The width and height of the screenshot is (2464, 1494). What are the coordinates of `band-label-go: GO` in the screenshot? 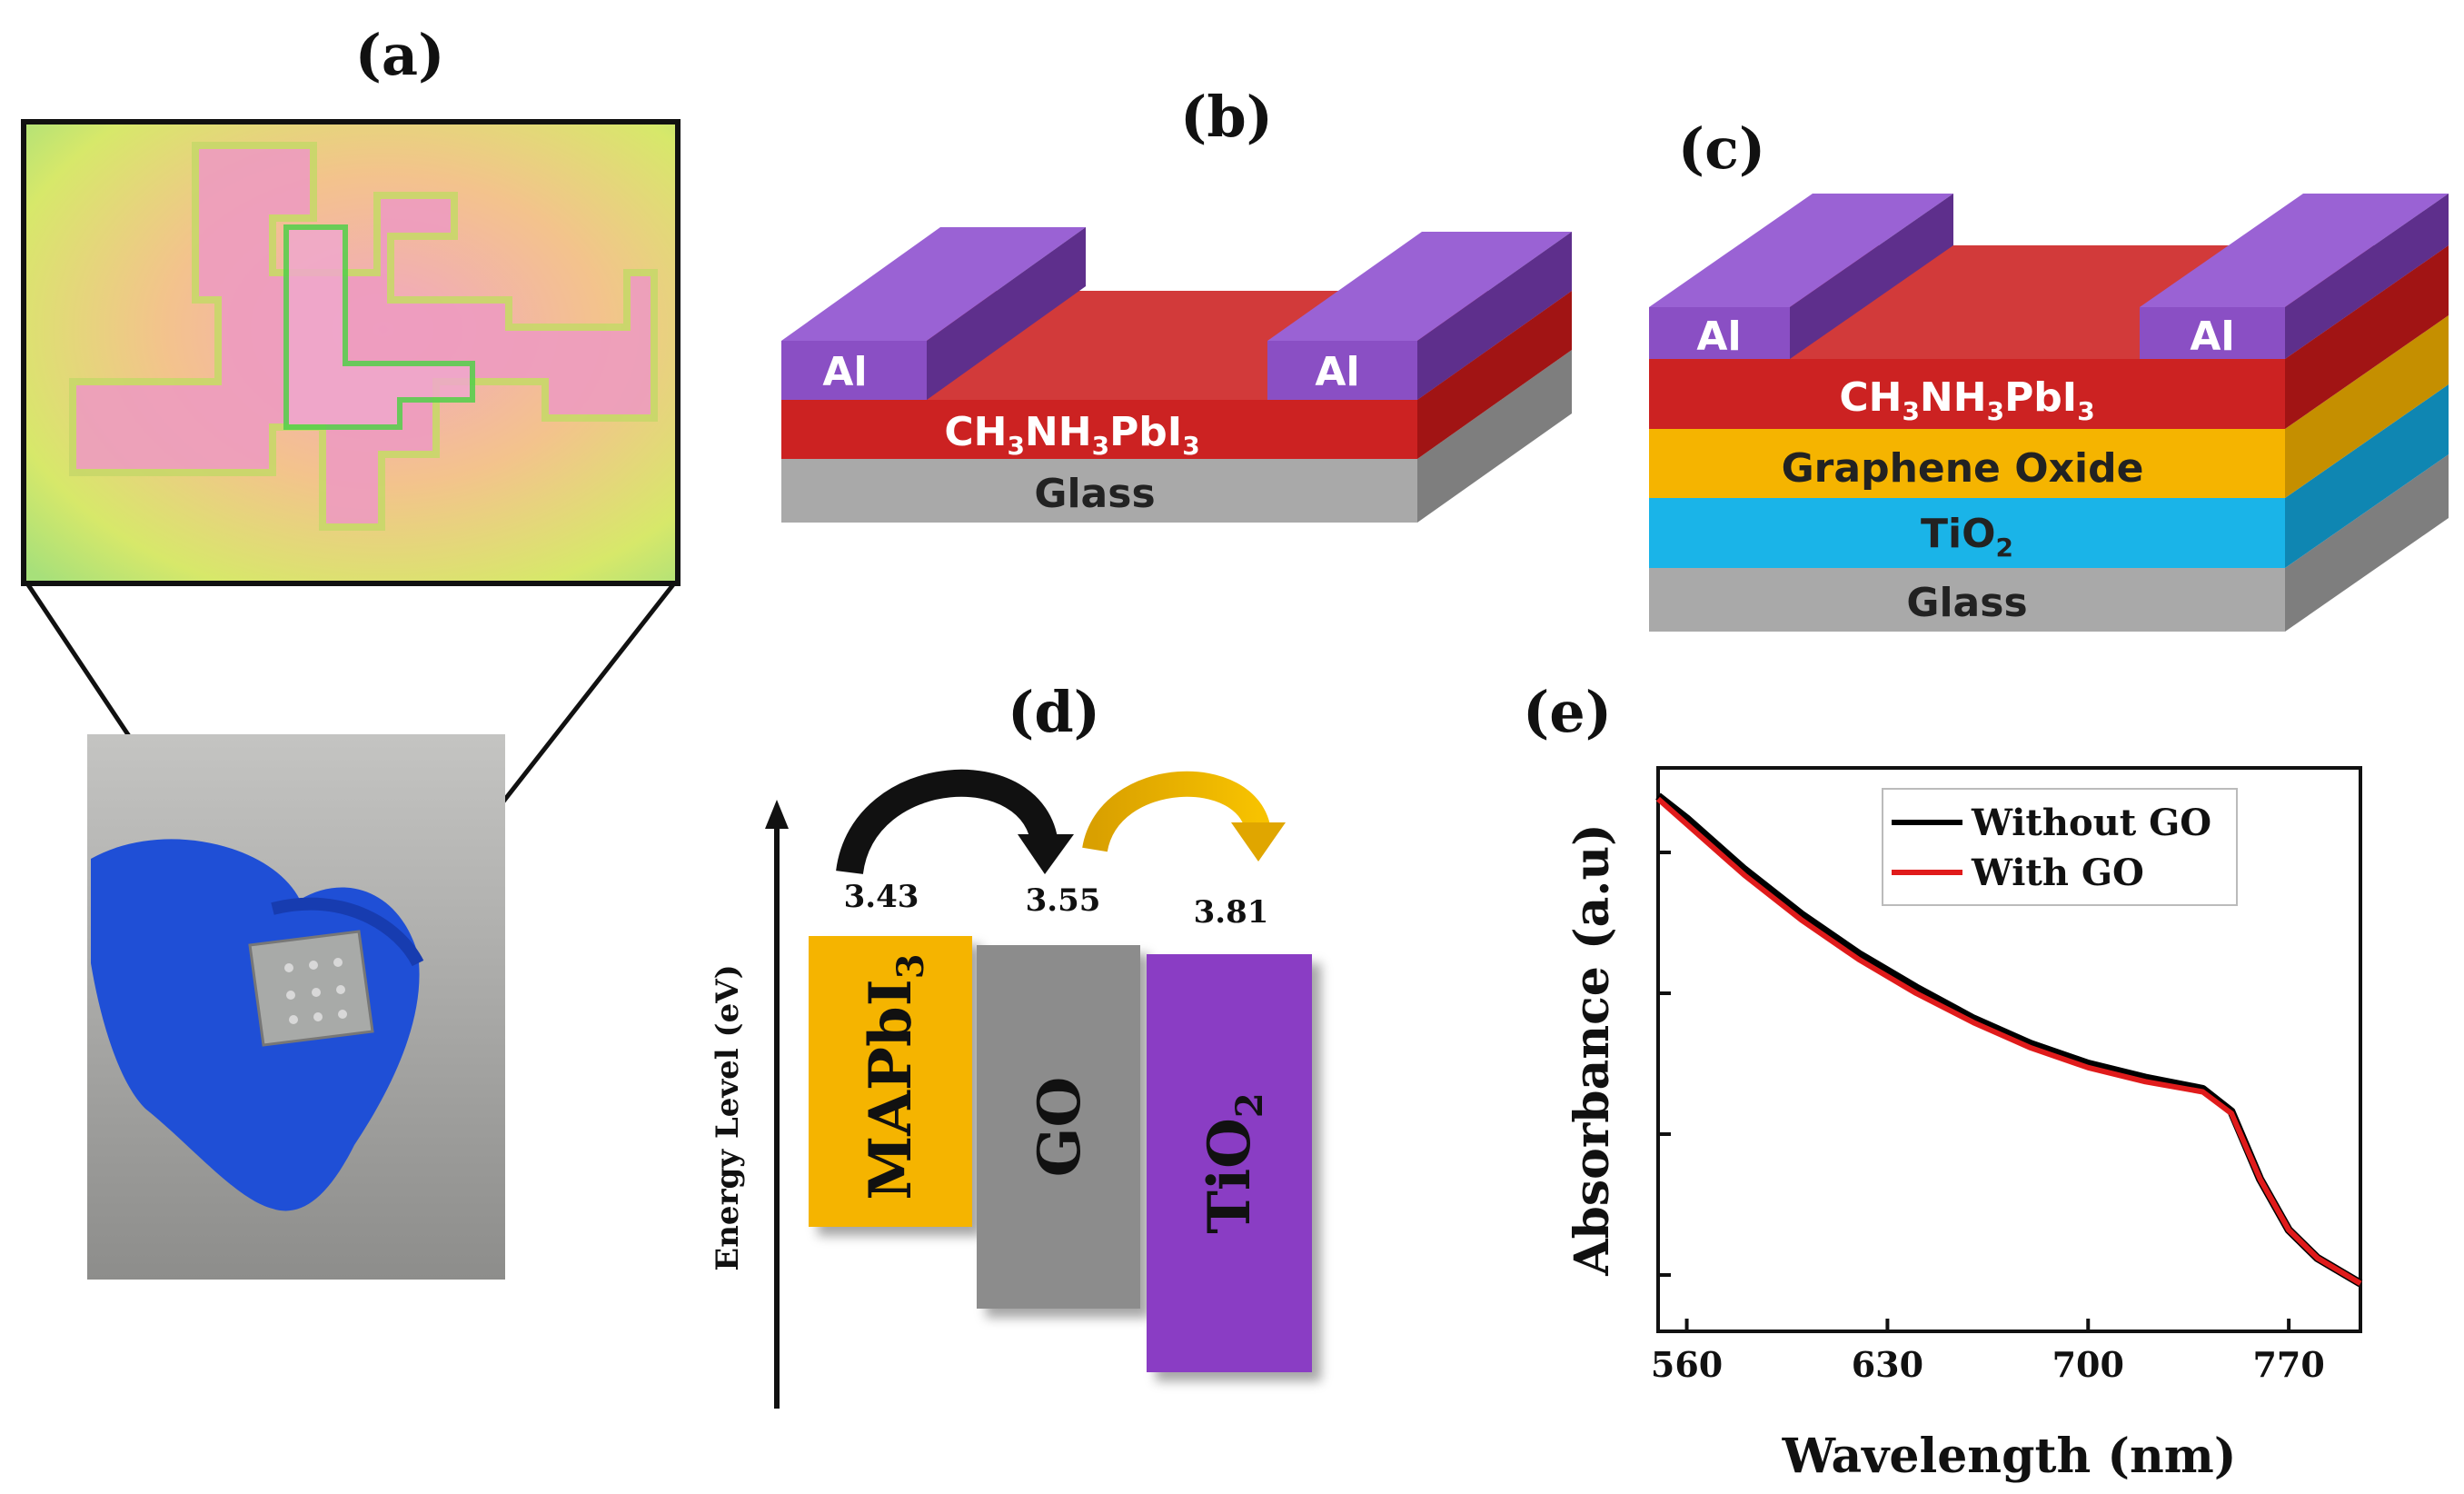 It's located at (1060, 1127).